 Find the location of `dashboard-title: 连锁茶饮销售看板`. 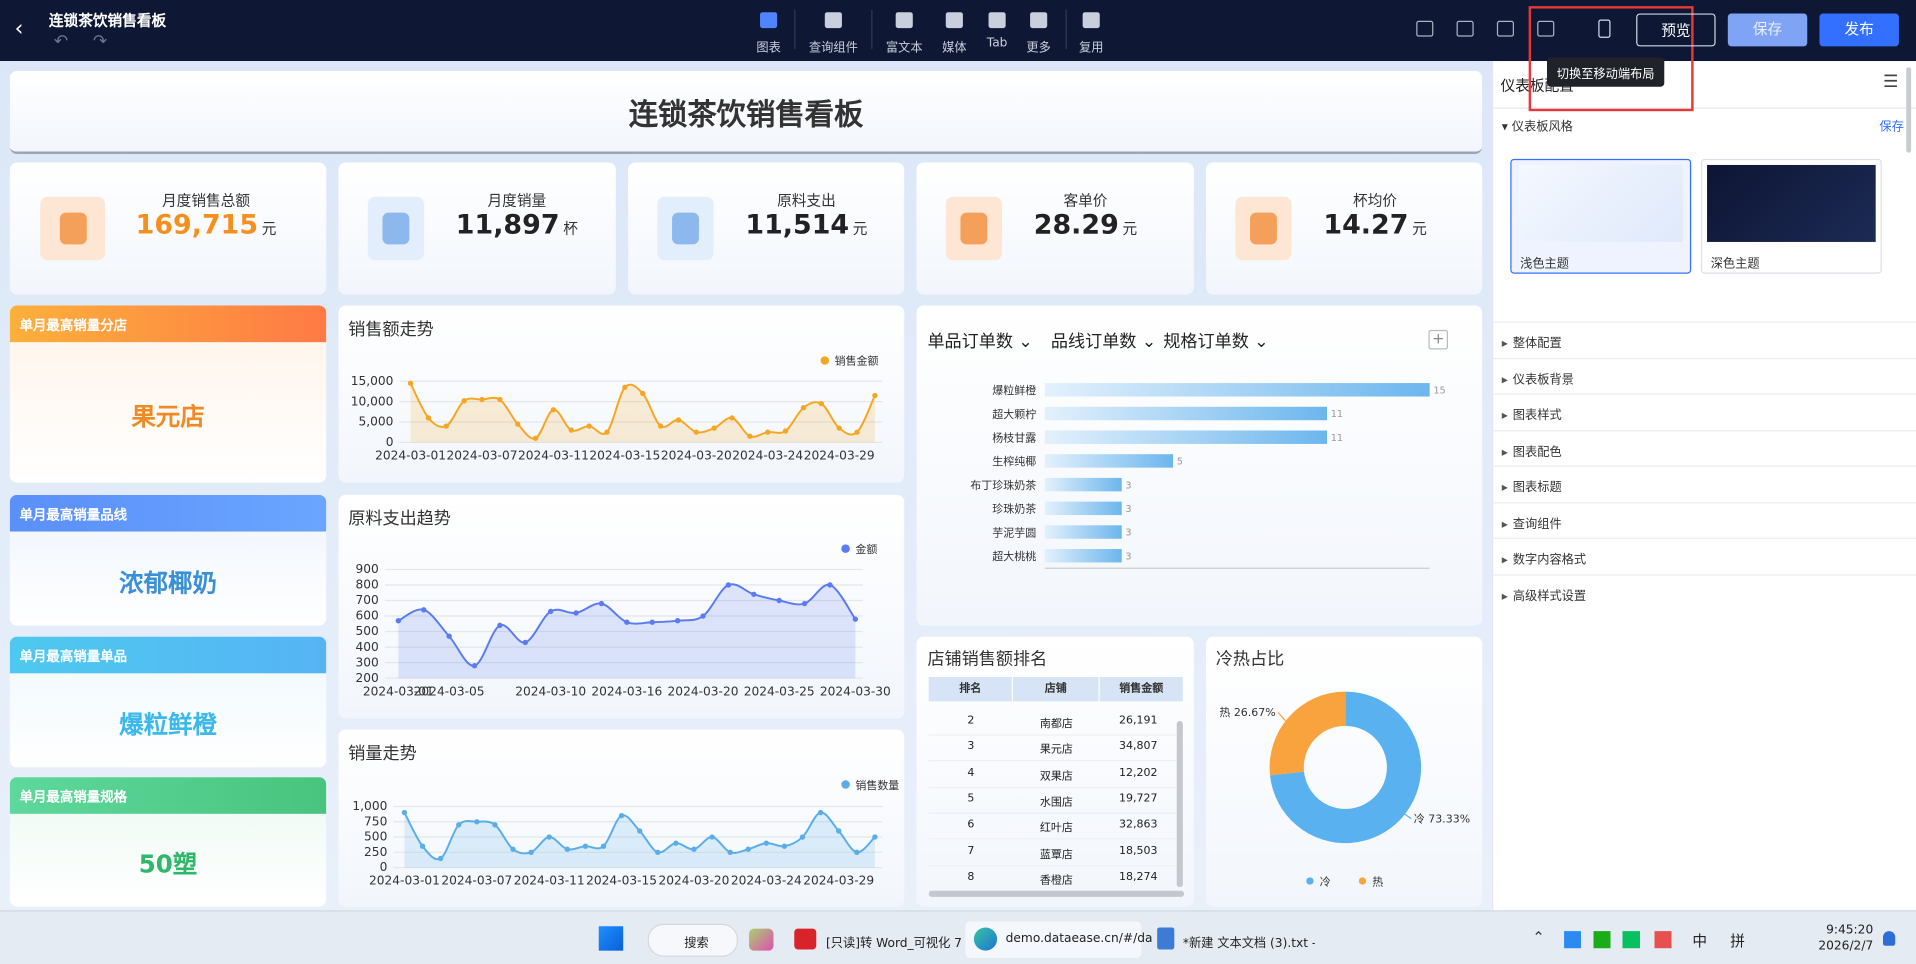

dashboard-title: 连锁茶饮销售看板 is located at coordinates (746, 114).